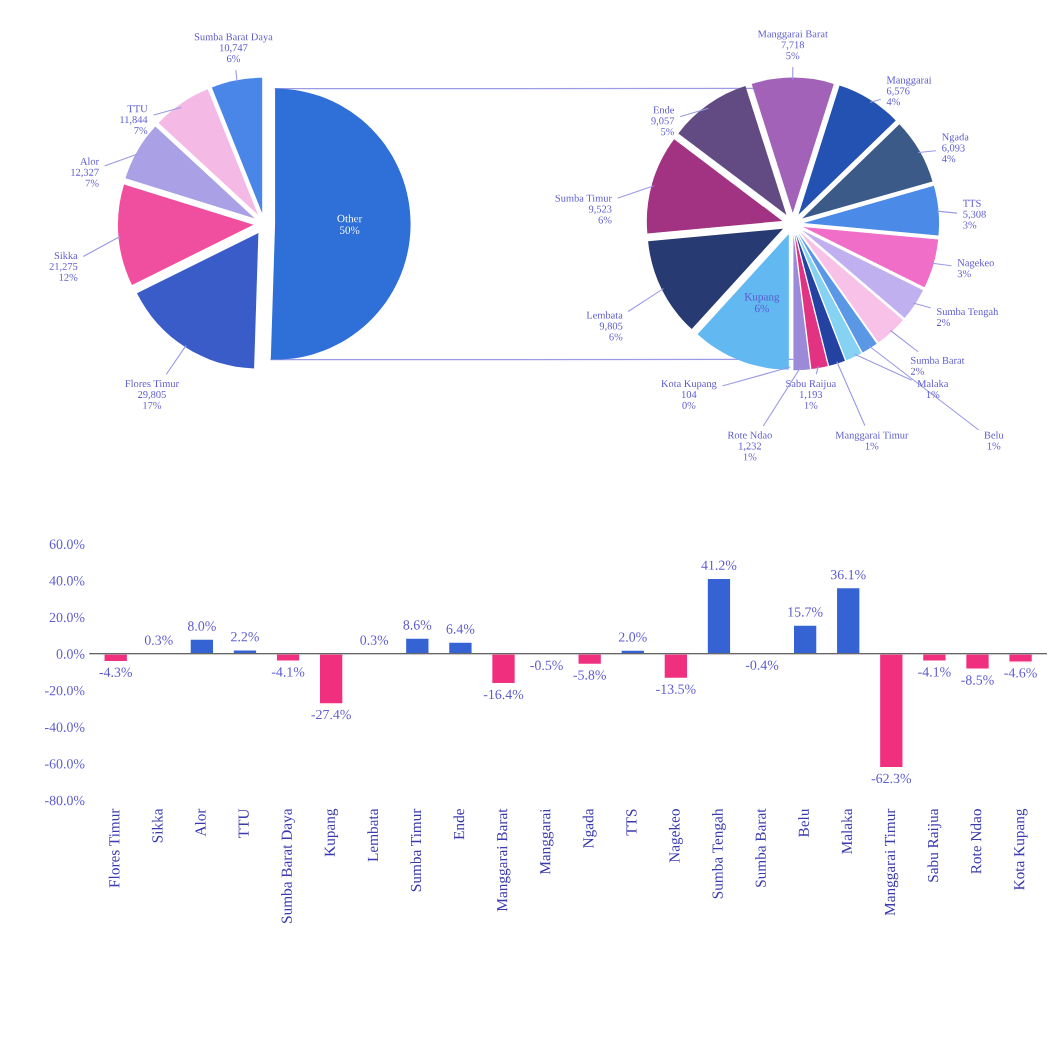 This screenshot has width=1057, height=1046. Describe the element at coordinates (589, 675) in the screenshot. I see `data-label: -5.8%` at that location.